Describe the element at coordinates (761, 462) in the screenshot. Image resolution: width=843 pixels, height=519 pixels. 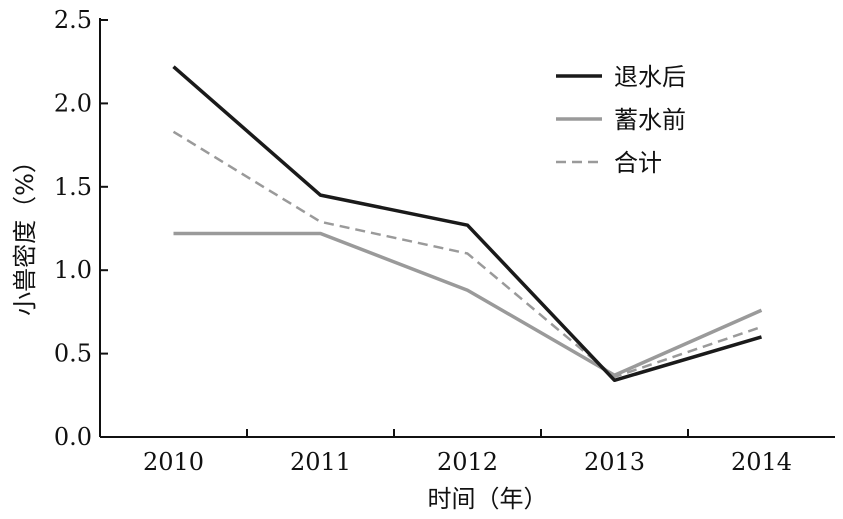
I see `x-tick-label: 2014` at that location.